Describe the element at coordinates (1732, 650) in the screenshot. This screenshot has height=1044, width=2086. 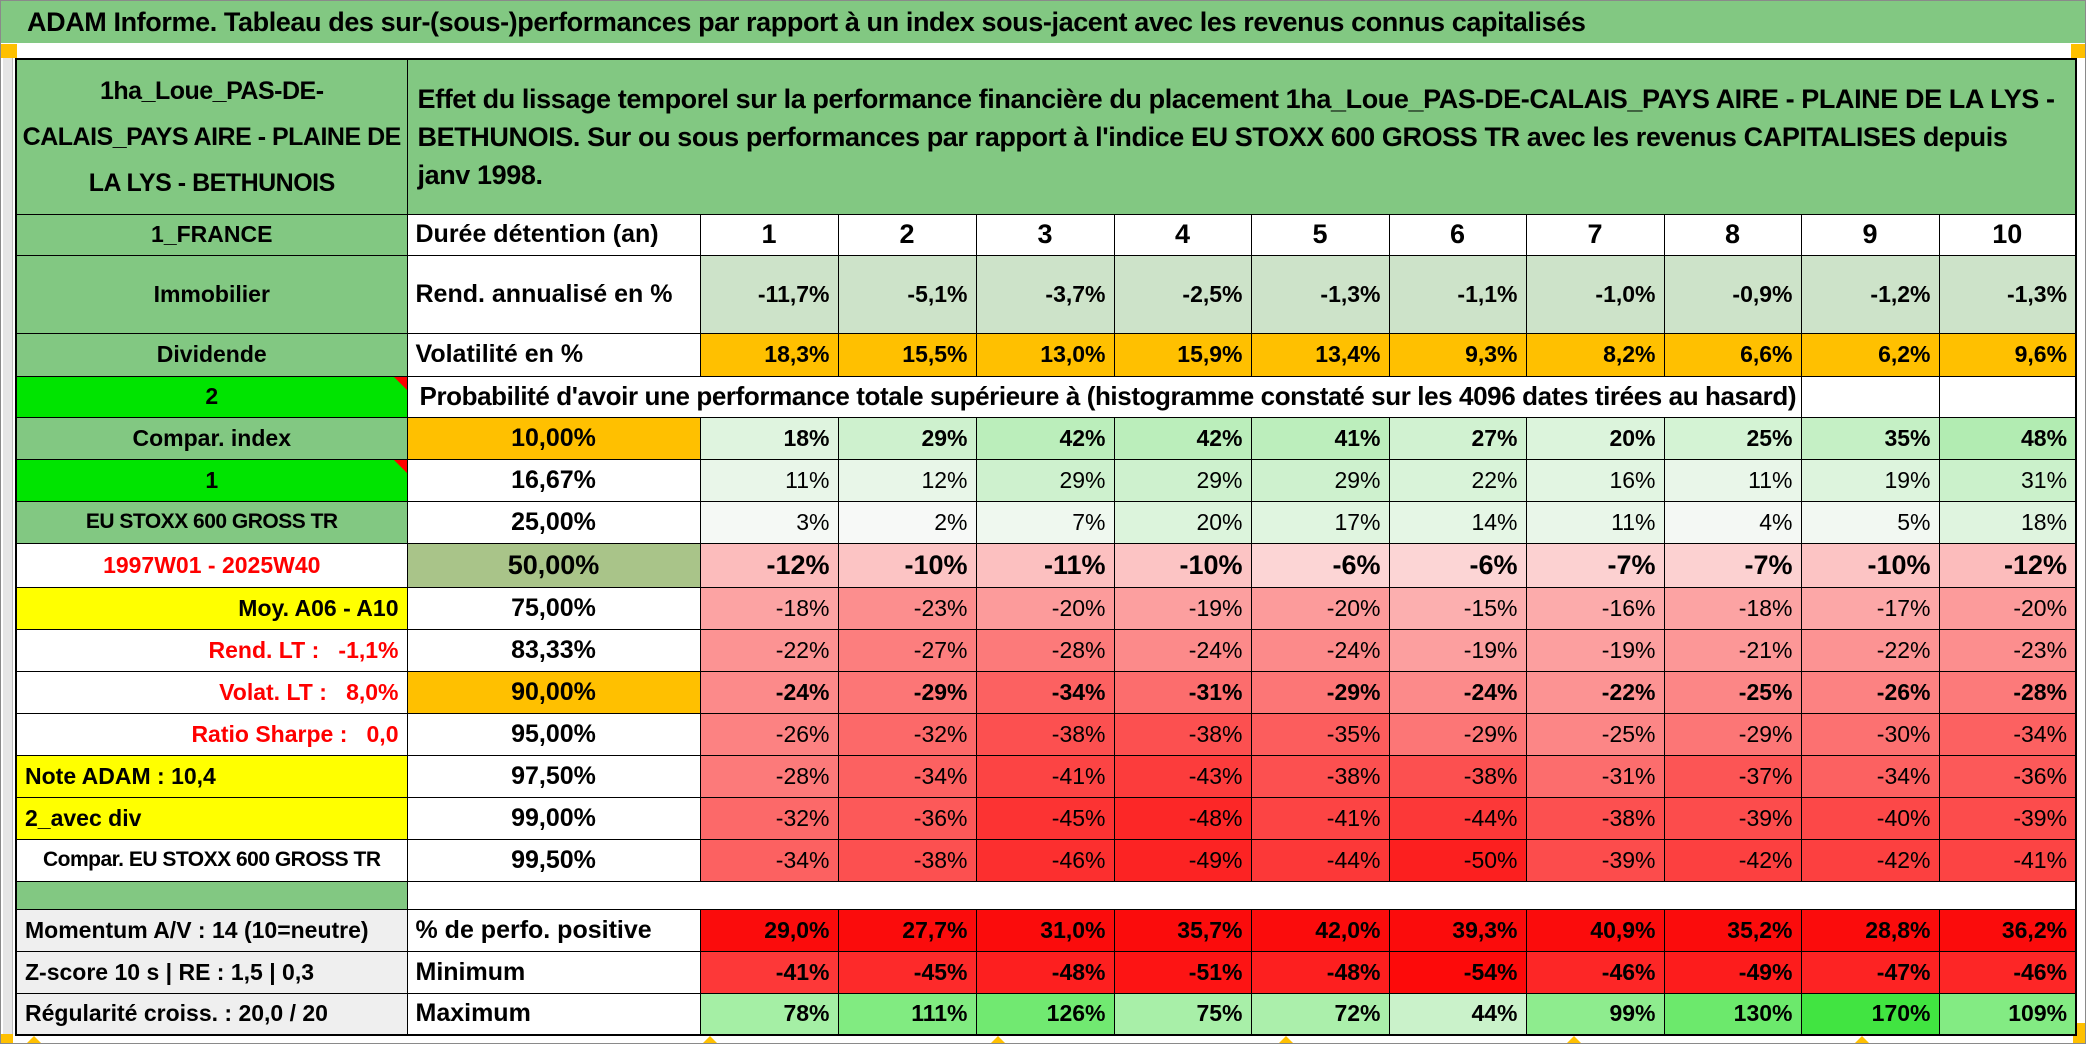
I see `value-cell: -21%` at that location.